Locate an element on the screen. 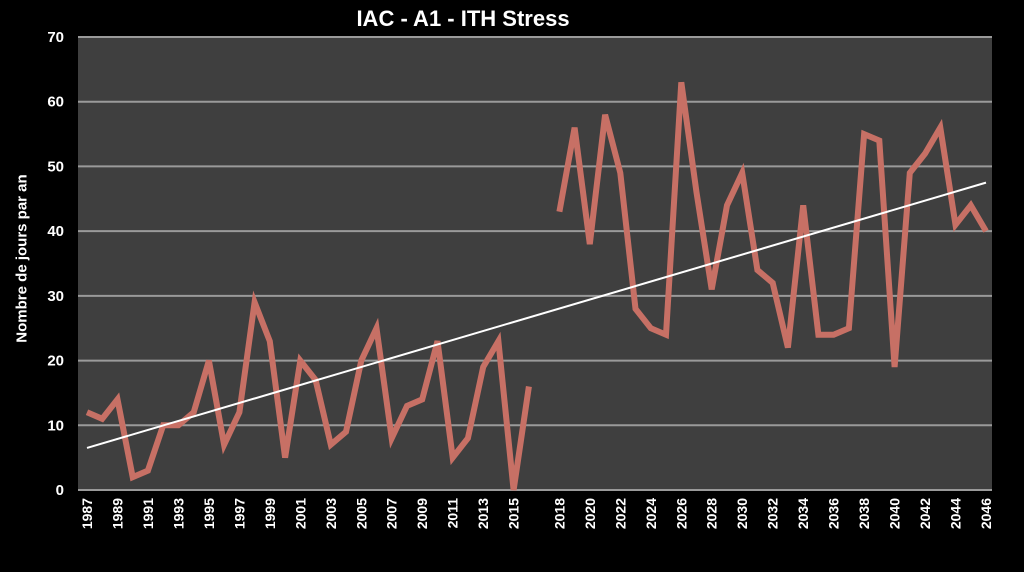 The height and width of the screenshot is (572, 1024). y-tick-label: 70 is located at coordinates (55, 37).